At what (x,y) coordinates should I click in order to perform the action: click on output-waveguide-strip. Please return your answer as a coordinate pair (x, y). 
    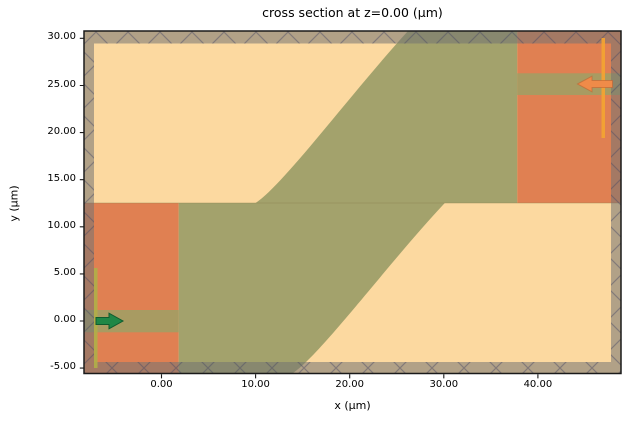
    Looking at the image, I should click on (569, 84).